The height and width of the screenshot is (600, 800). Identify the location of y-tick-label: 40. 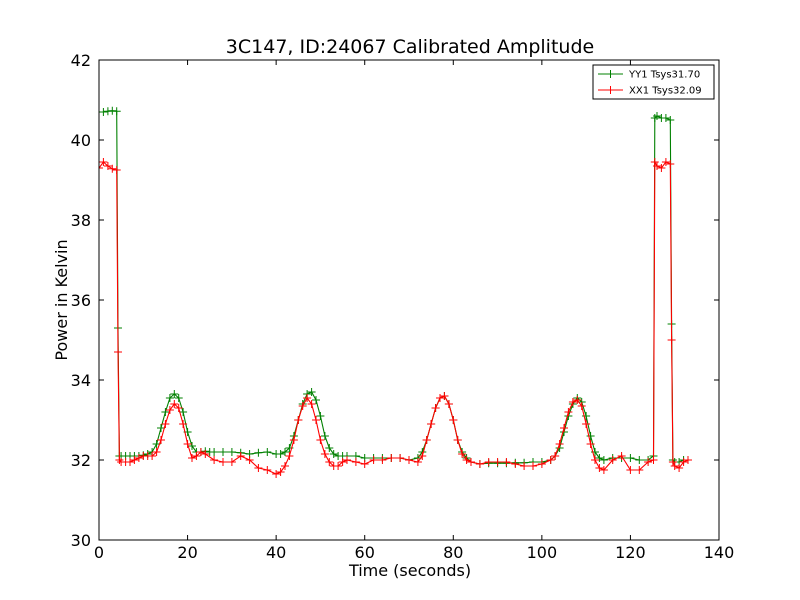
(81, 140).